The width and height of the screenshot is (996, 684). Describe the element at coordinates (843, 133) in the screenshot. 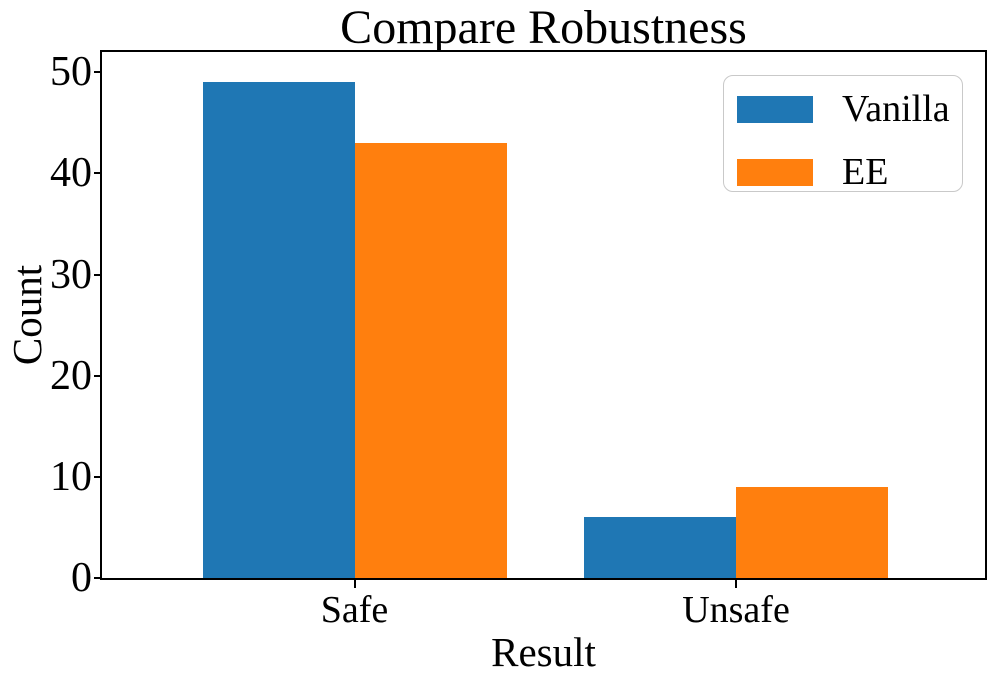

I see `legend-box: Vanilla EE` at that location.